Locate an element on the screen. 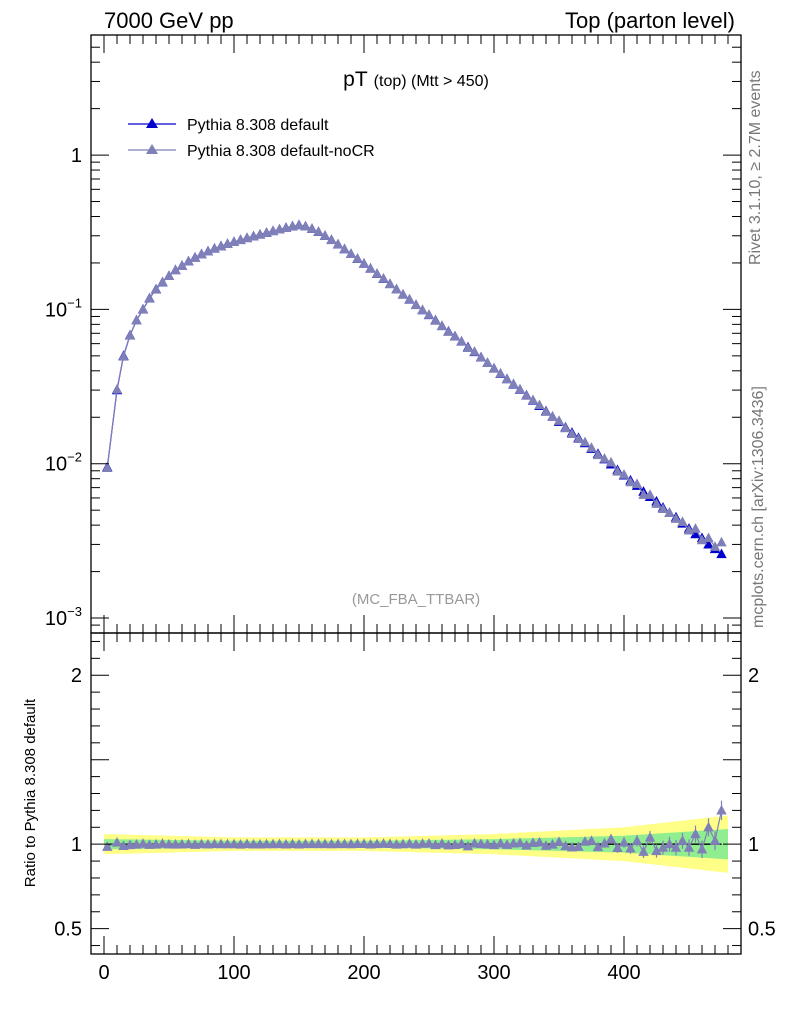  legend-marker-nocr is located at coordinates (152, 149).